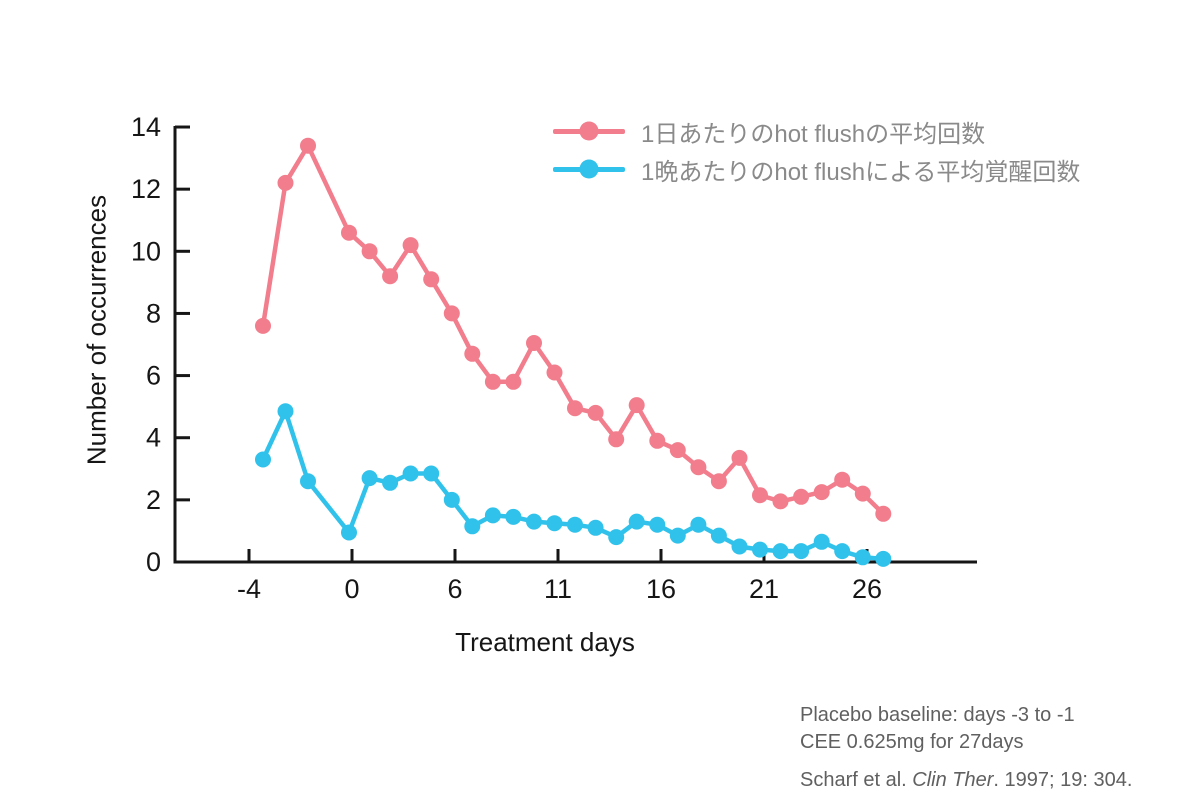 Image resolution: width=1200 pixels, height=802 pixels. I want to click on legend-label-daily: 1日あたりのhot flushの平均回数, so click(813, 134).